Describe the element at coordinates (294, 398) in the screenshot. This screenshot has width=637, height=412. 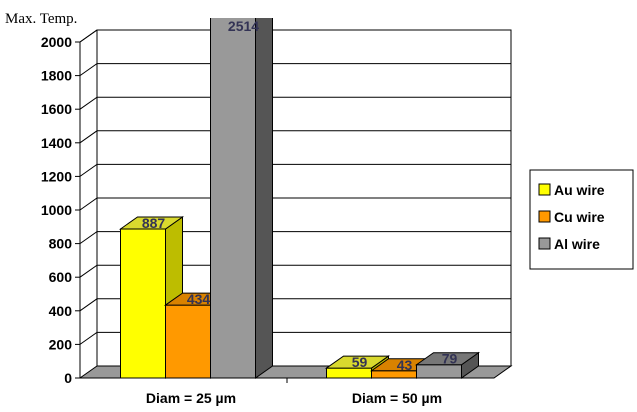
I see `category-labels: Diam = 25 µm Diam = 50 µm` at that location.